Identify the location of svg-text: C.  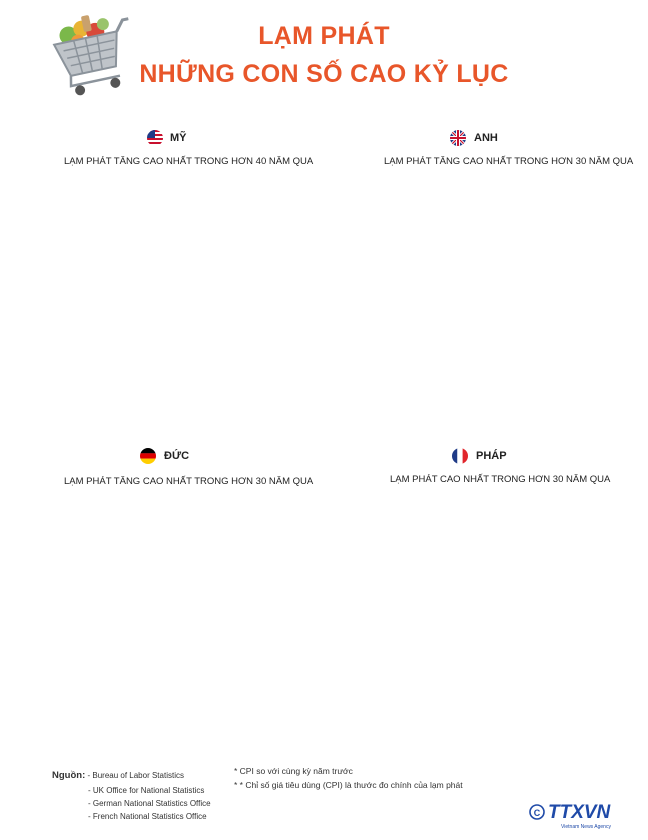
(537, 813).